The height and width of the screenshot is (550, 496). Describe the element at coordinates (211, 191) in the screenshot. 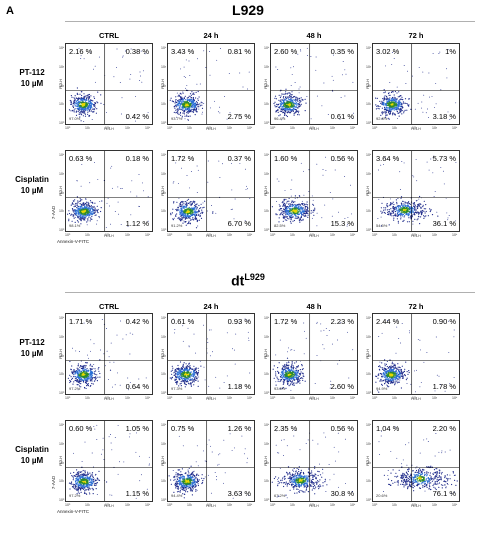

I see `scatter-density` at that location.